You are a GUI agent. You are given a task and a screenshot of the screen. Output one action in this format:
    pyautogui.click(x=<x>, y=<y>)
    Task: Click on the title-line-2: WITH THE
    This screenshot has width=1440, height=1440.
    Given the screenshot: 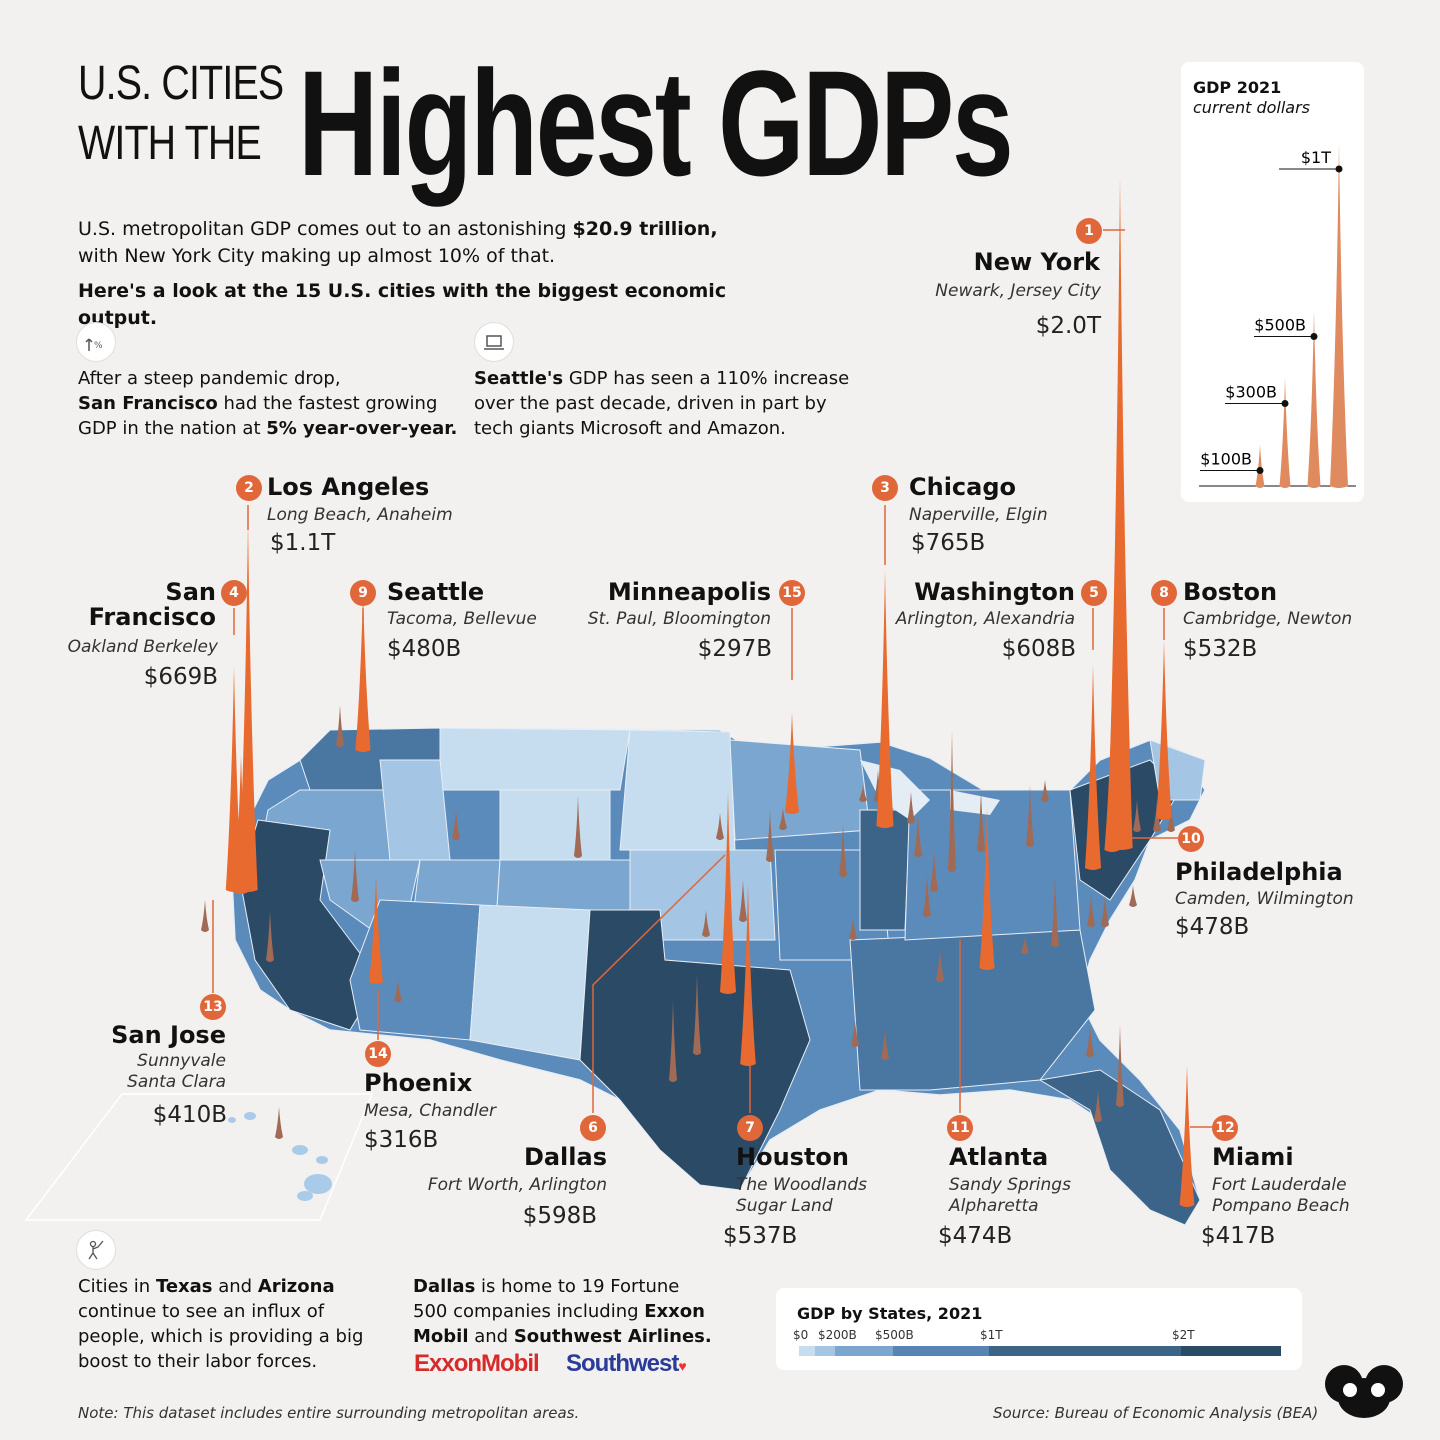 What is the action you would take?
    pyautogui.click(x=170, y=143)
    